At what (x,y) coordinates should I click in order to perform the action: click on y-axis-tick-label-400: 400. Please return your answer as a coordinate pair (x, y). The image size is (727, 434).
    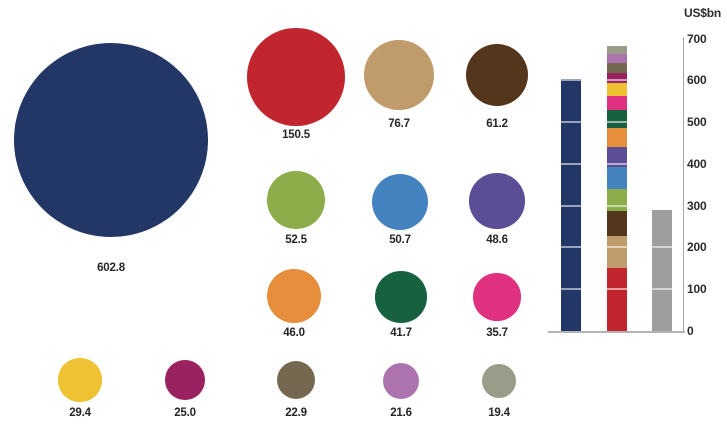
    Looking at the image, I should click on (697, 163).